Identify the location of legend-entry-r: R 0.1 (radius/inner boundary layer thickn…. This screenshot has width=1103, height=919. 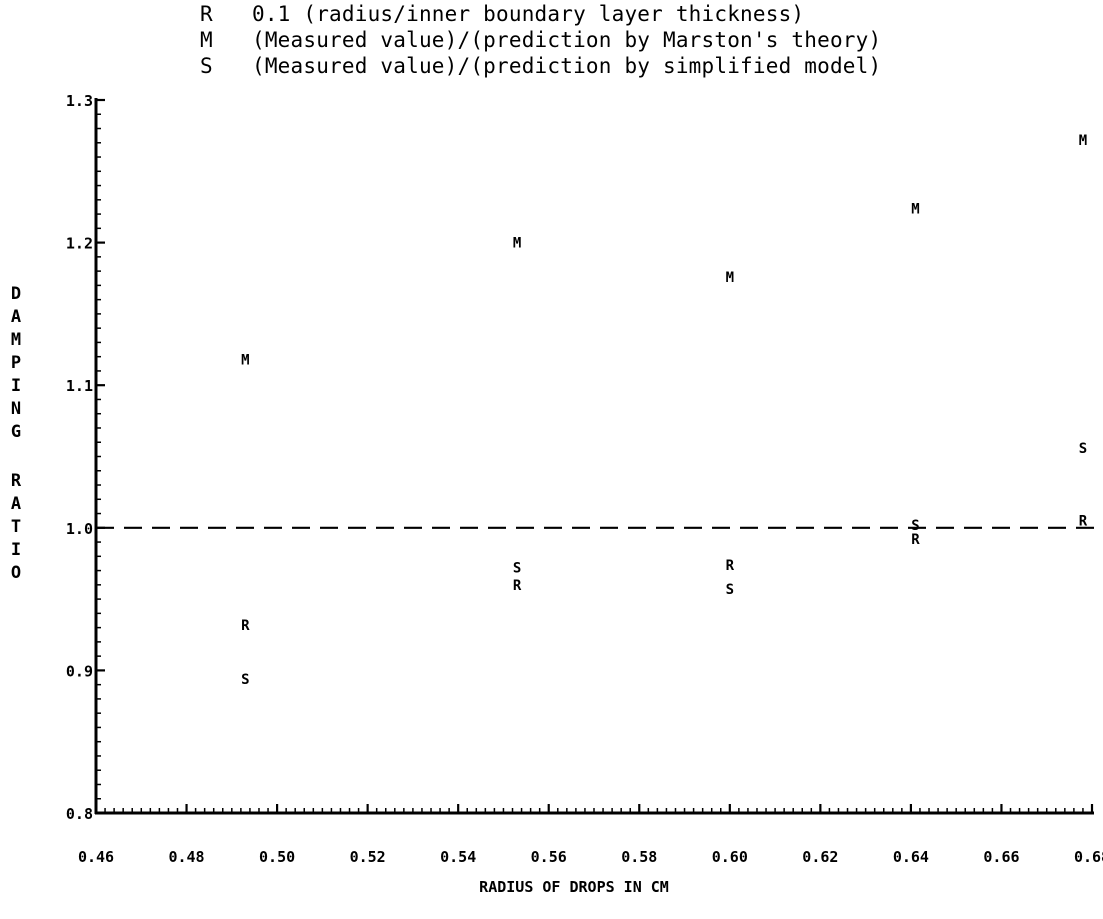
(502, 14).